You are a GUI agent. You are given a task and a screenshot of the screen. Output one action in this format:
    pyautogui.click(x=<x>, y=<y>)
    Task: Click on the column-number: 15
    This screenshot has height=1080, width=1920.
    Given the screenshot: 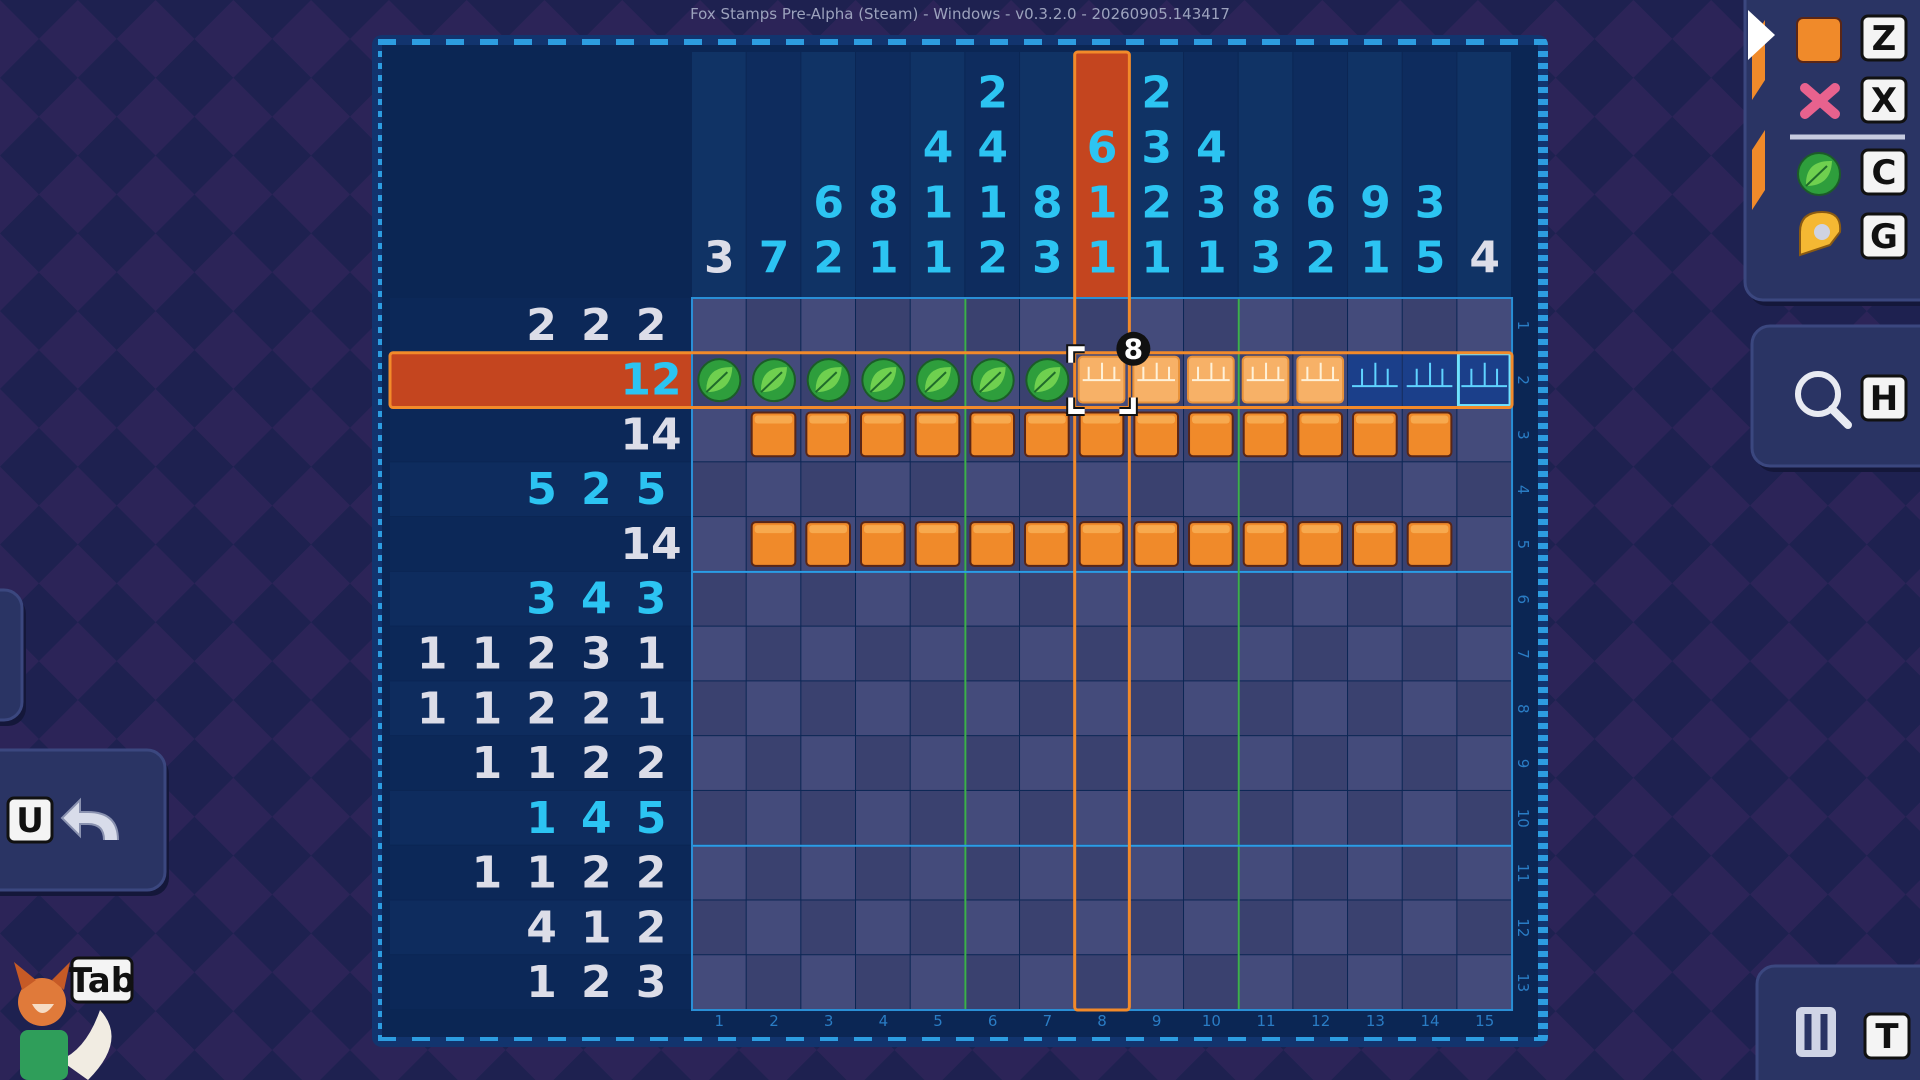 What is the action you would take?
    pyautogui.click(x=1484, y=1021)
    